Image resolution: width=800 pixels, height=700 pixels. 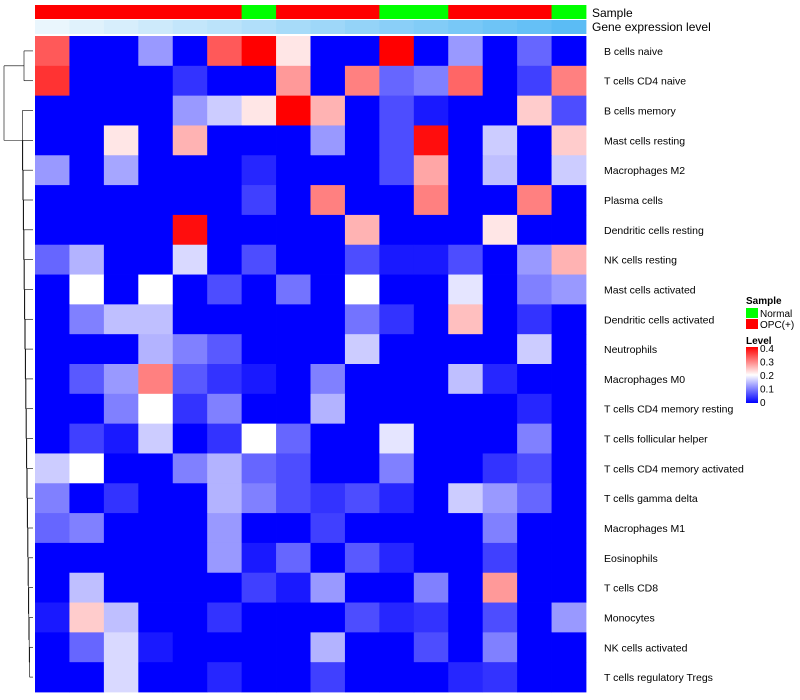 What do you see at coordinates (767, 349) in the screenshot?
I see `legend-level-tick-0: 0.4` at bounding box center [767, 349].